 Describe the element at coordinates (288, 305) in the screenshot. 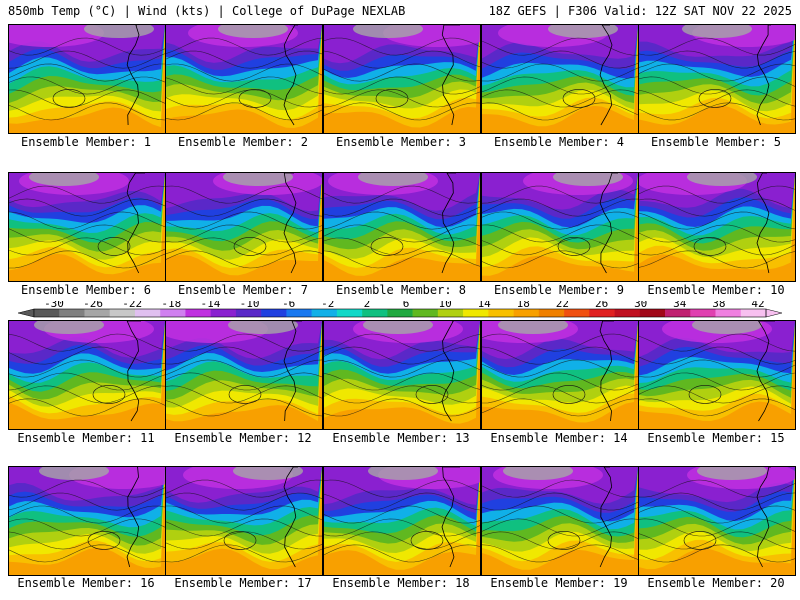

I see `colorbar-tick-label: -6` at that location.